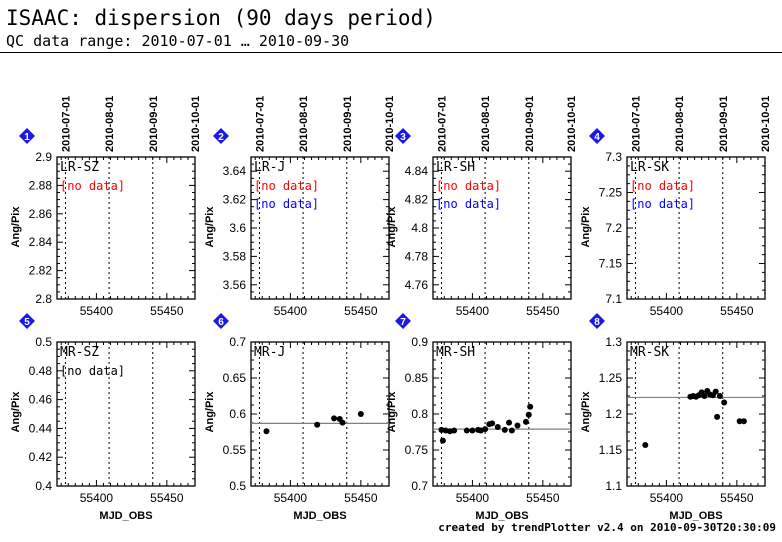  I want to click on panel-5-y-tick-label: 0.4, so click(43, 486).